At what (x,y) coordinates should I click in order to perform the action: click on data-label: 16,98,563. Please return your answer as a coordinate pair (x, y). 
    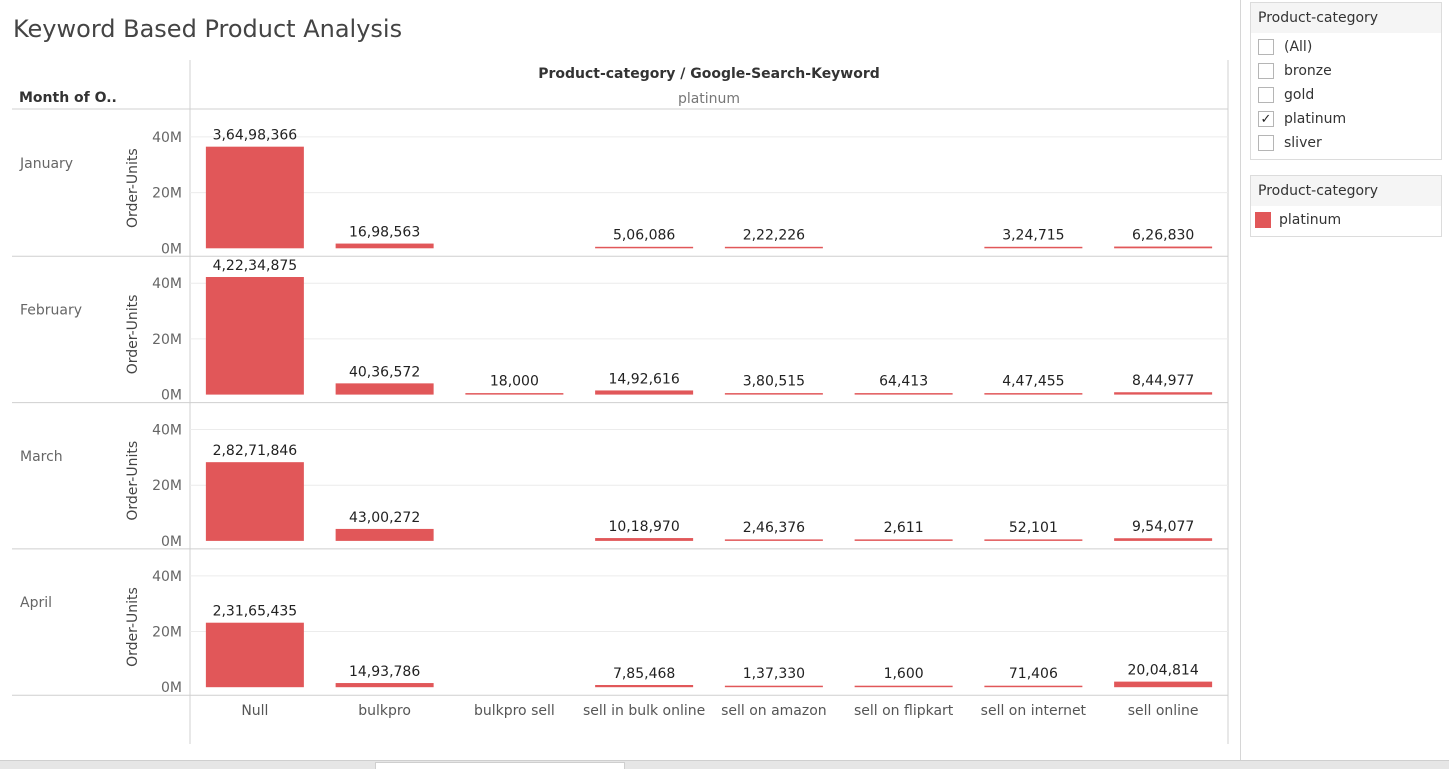
    Looking at the image, I should click on (384, 233).